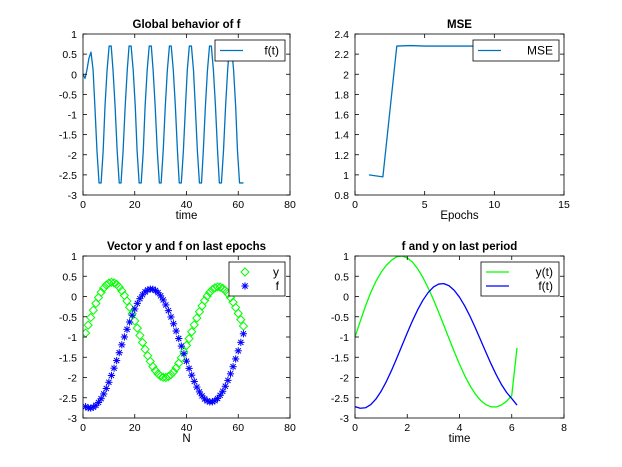  Describe the element at coordinates (83, 205) in the screenshot. I see `x-tick-label: 0` at that location.